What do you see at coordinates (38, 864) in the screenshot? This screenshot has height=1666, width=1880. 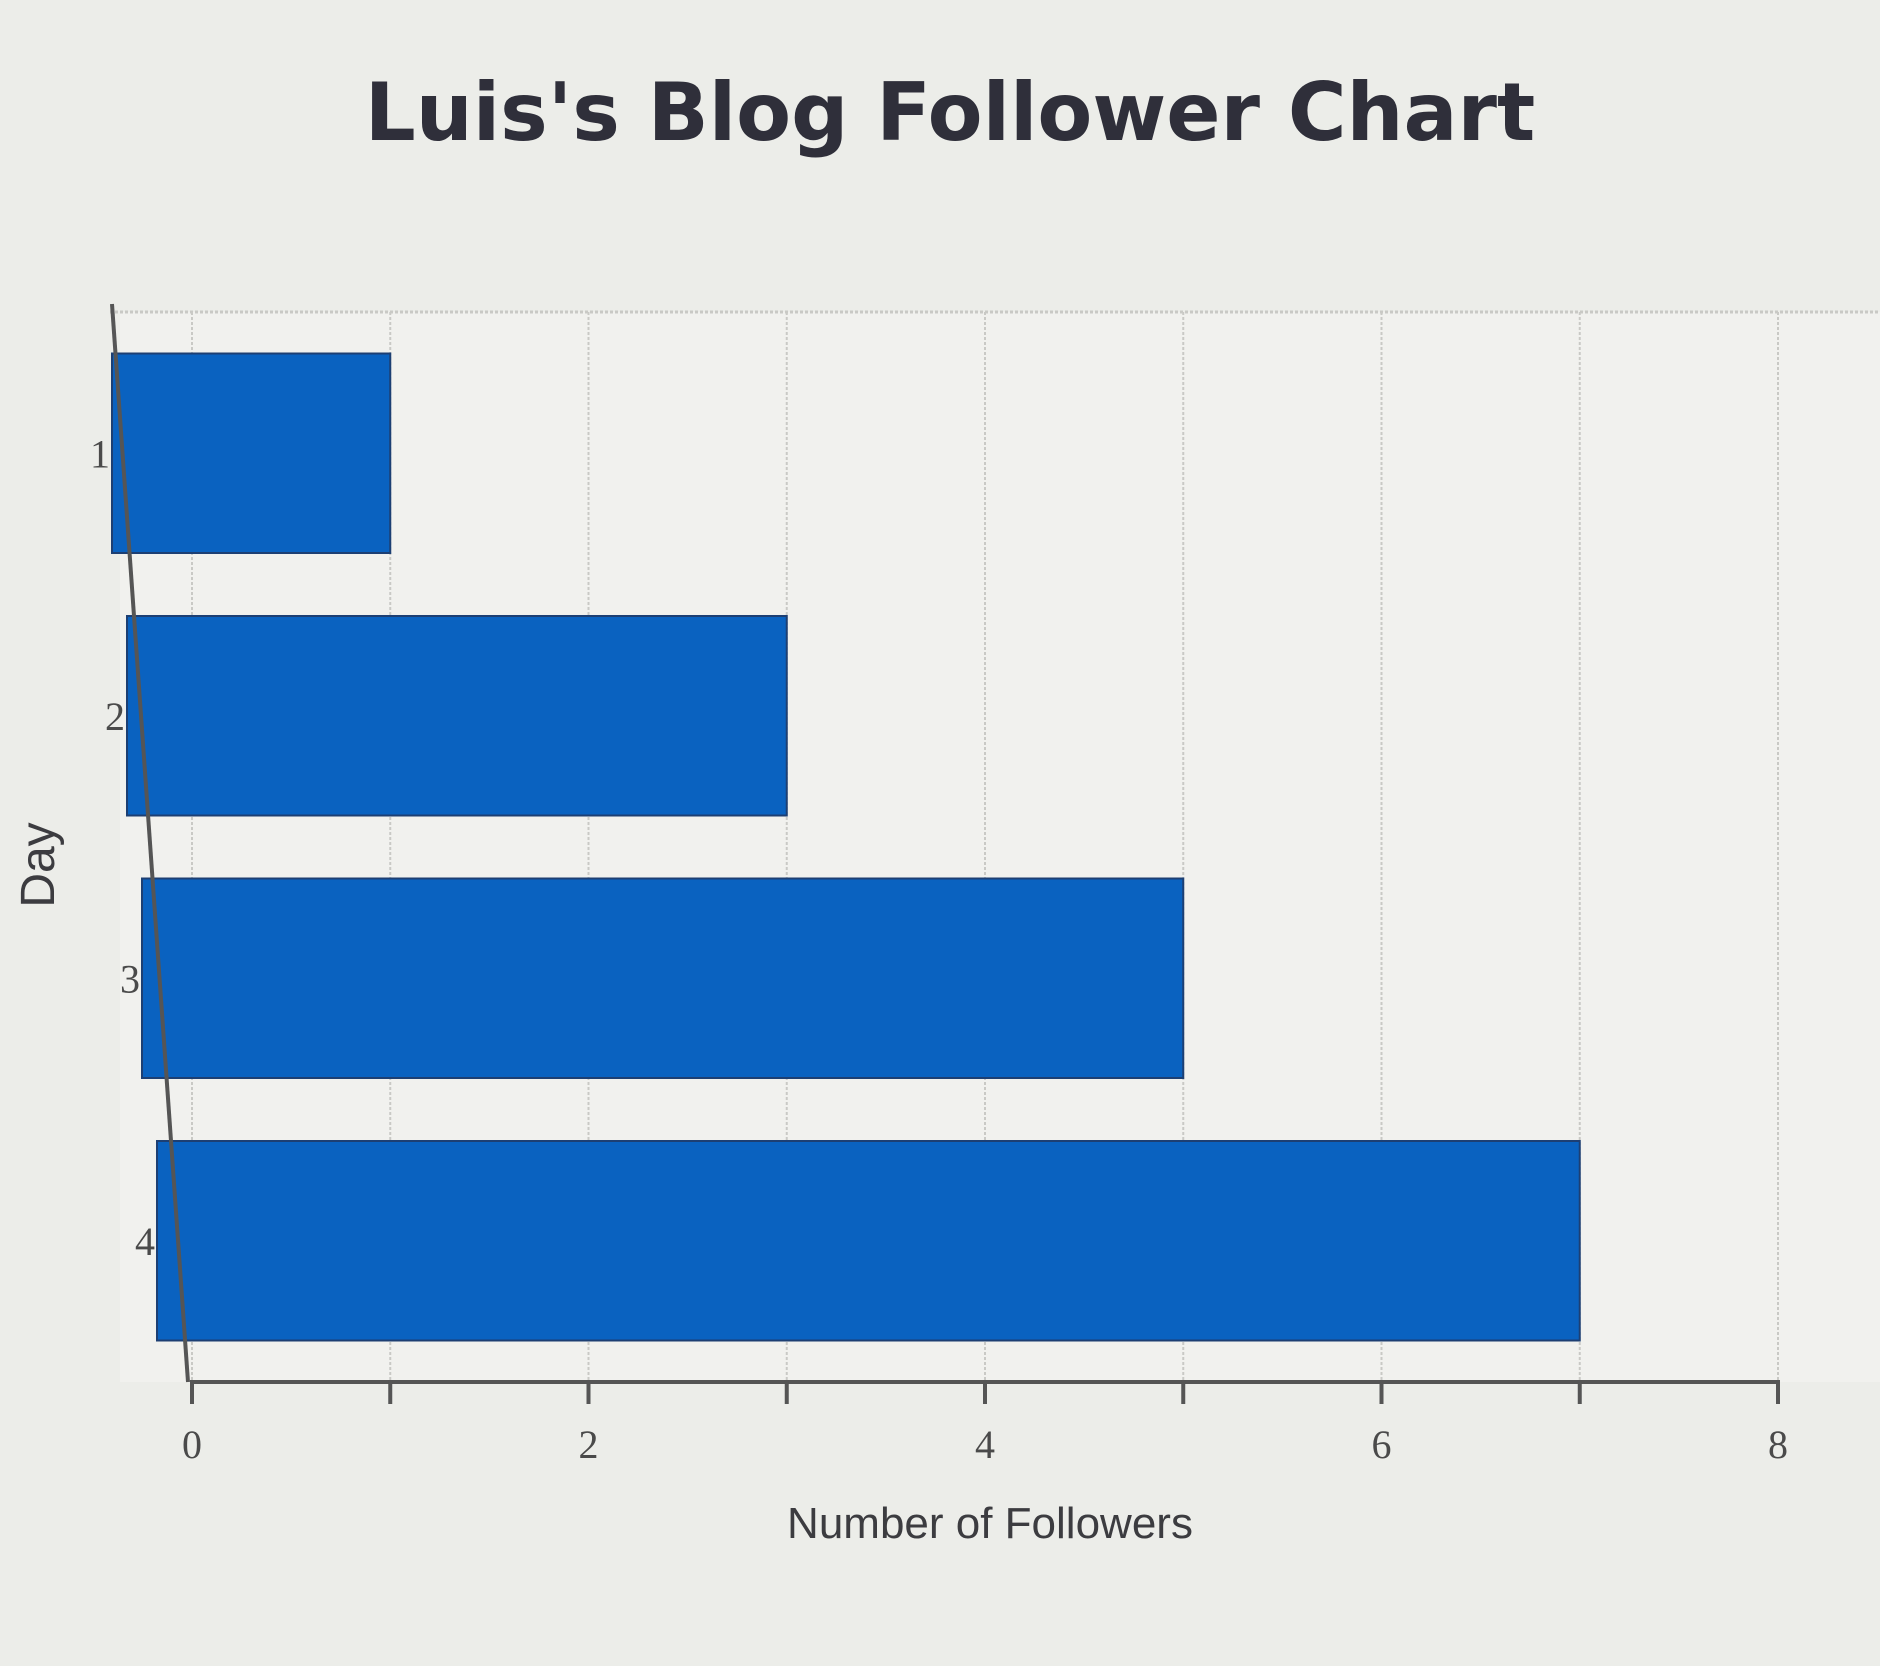 I see `y-axis-title: Day` at bounding box center [38, 864].